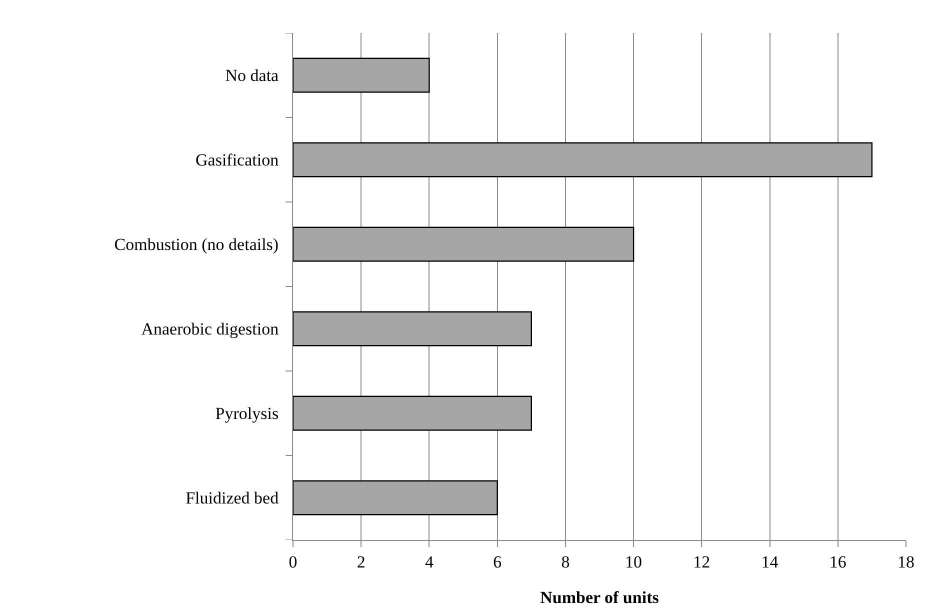 This screenshot has width=935, height=615. Describe the element at coordinates (701, 562) in the screenshot. I see `x-tick-label: 12` at that location.